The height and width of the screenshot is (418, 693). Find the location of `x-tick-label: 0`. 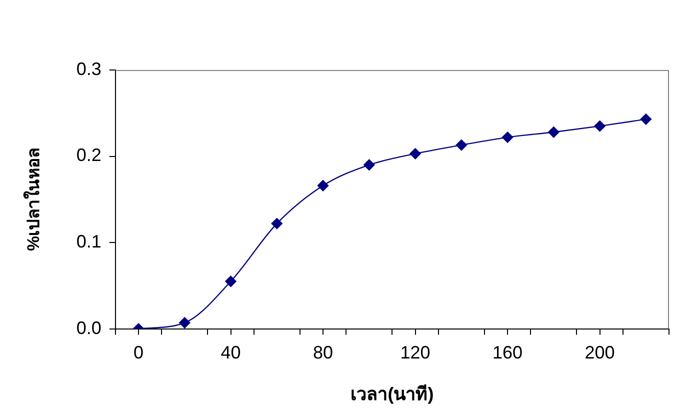

x-tick-label: 0 is located at coordinates (138, 352).